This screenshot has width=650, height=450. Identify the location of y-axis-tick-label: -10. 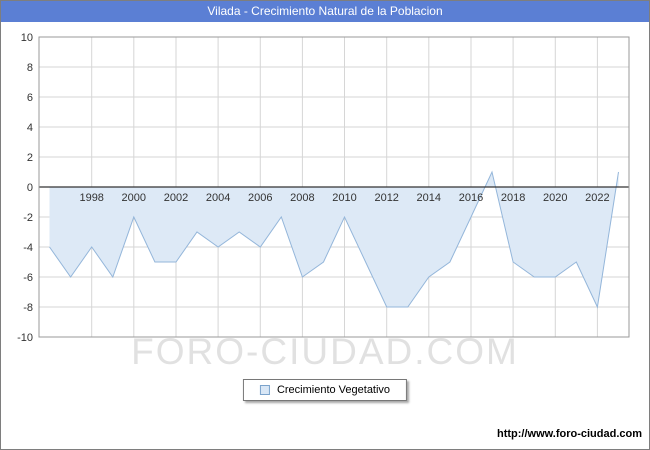
(25, 338).